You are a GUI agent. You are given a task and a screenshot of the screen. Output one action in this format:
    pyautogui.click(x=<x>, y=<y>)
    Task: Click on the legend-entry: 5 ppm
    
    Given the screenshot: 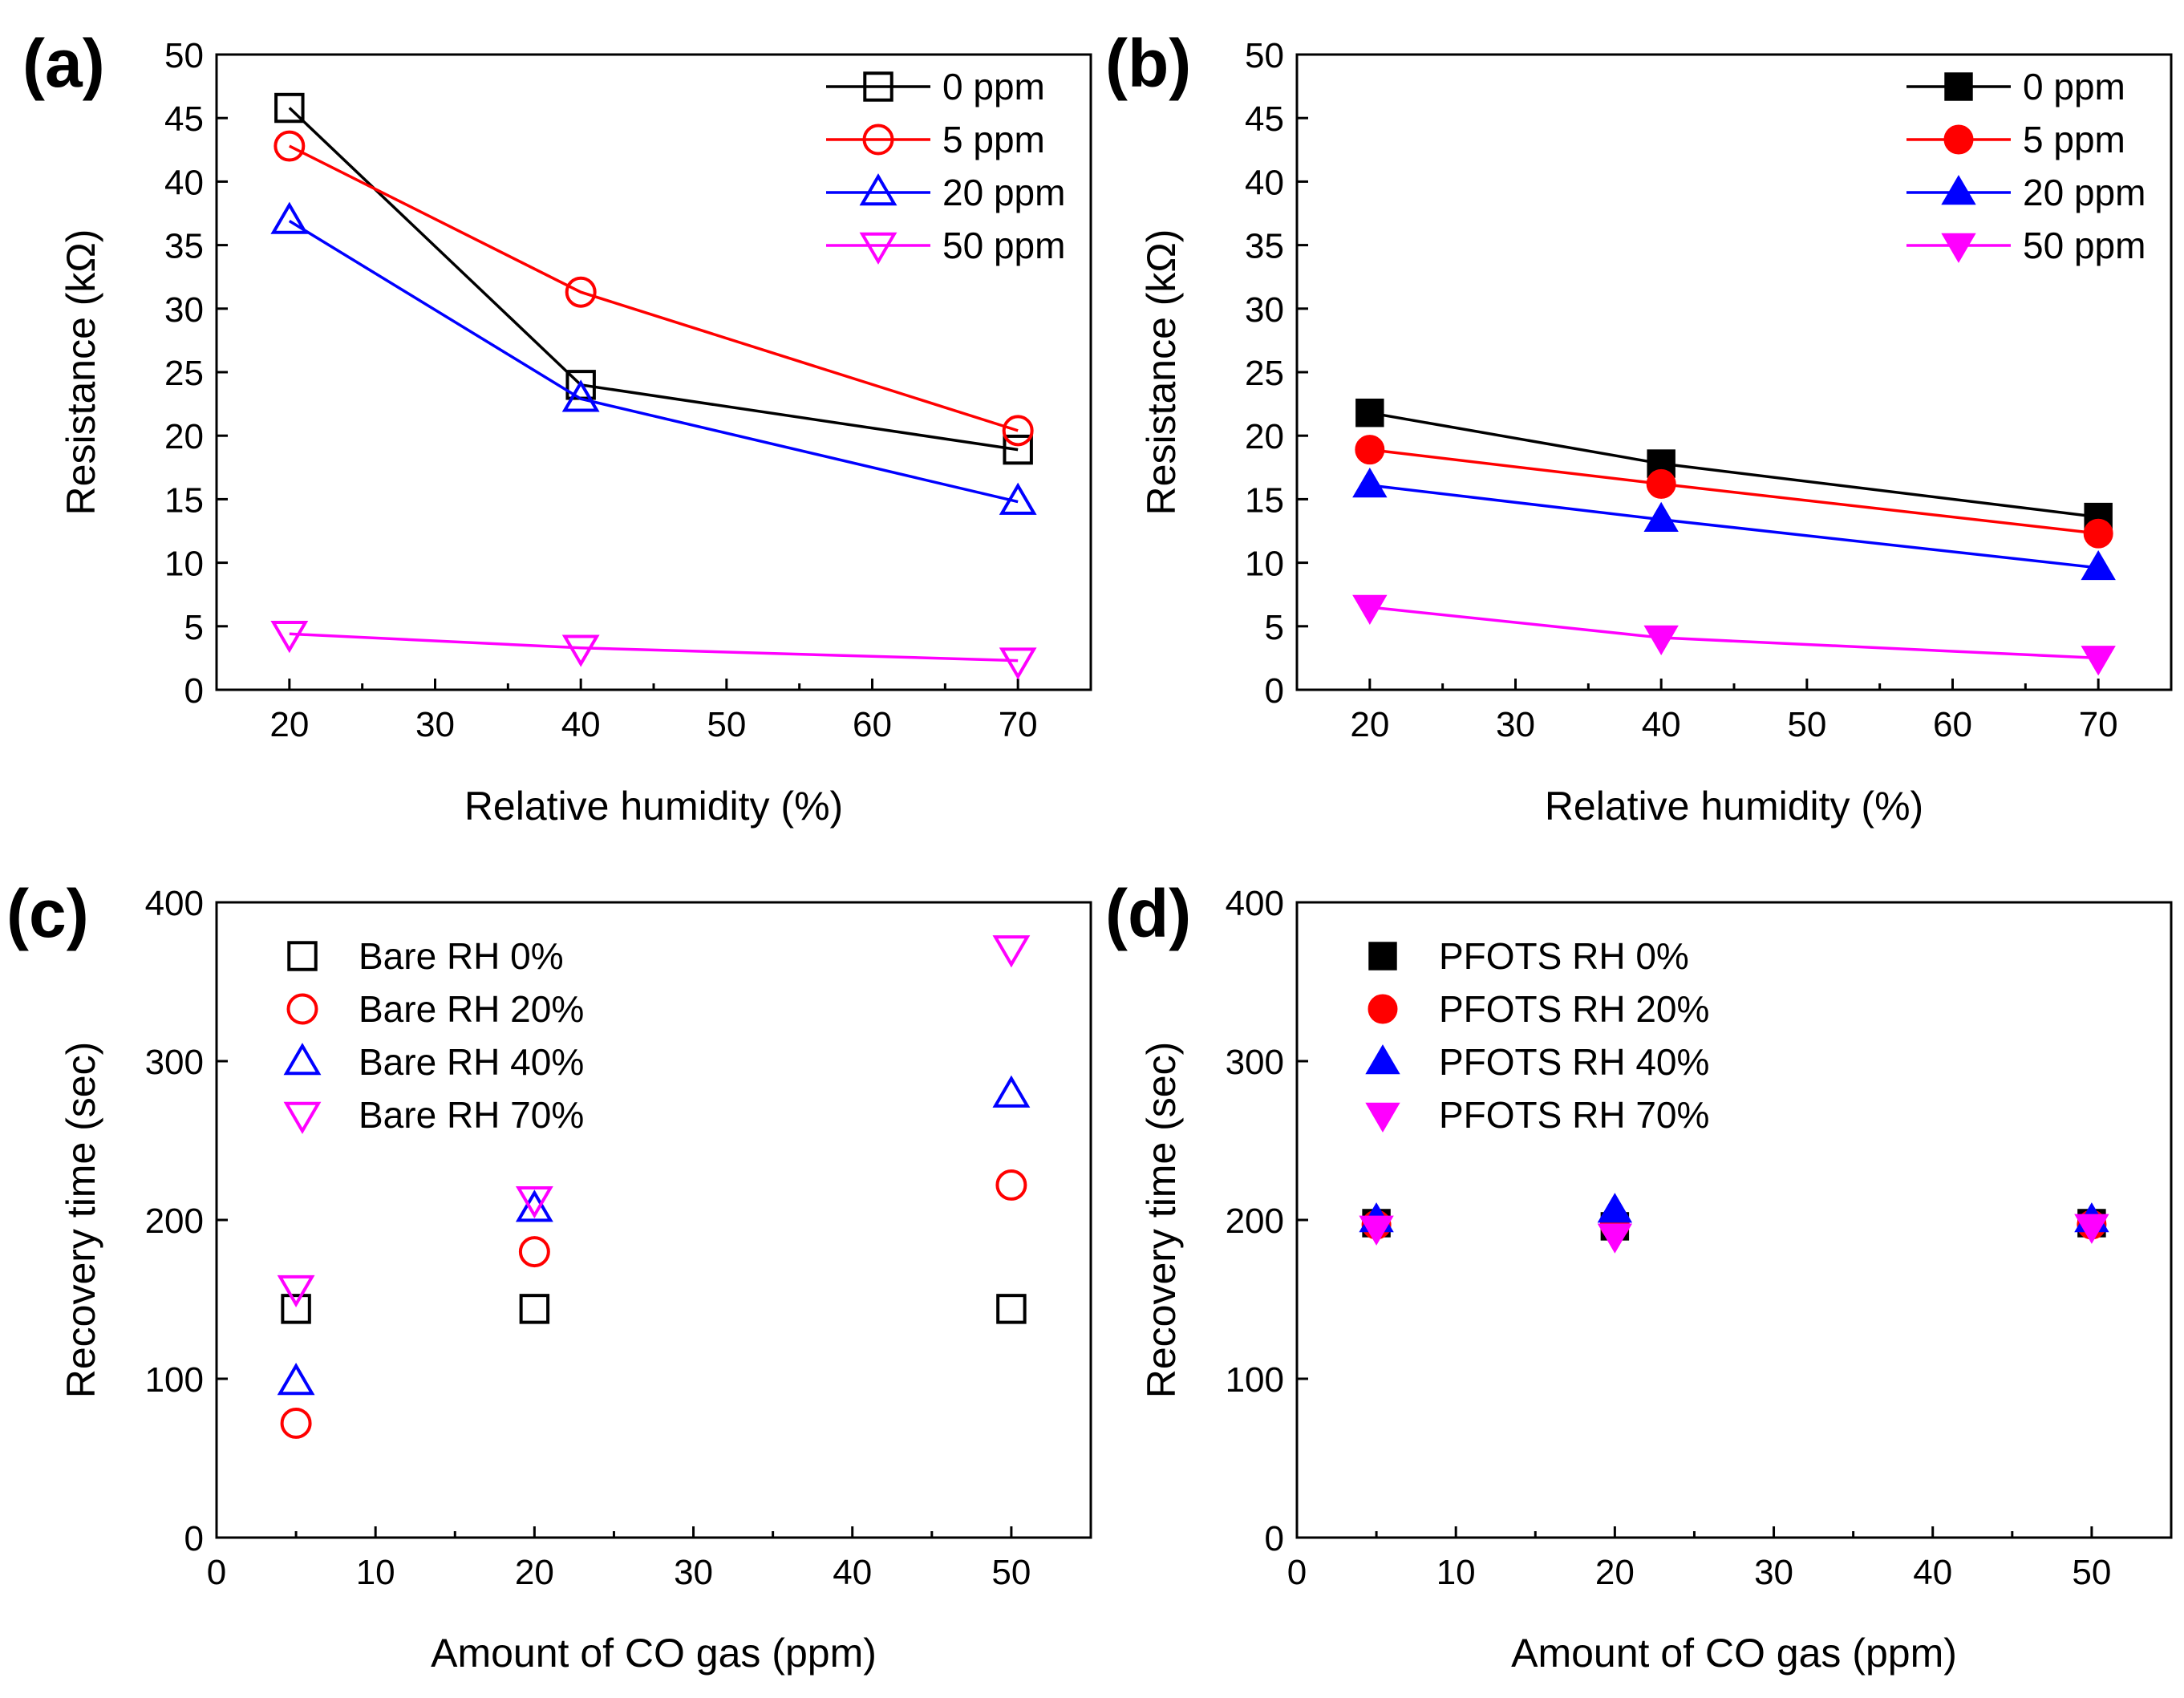 What is the action you would take?
    pyautogui.click(x=935, y=139)
    